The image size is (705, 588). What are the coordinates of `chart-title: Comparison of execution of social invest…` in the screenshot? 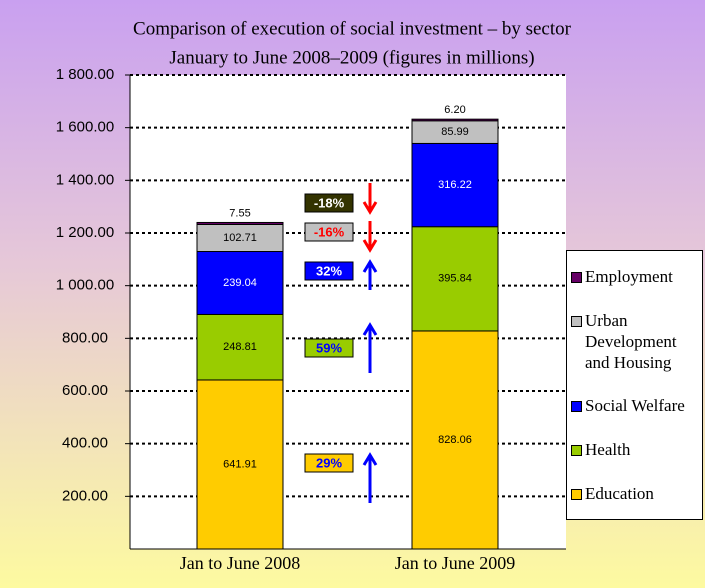 It's located at (352, 28).